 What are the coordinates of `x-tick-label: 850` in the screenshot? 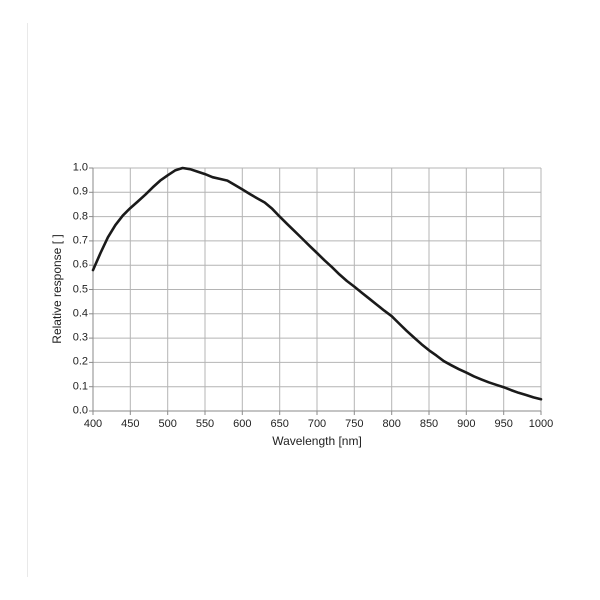 It's located at (429, 424).